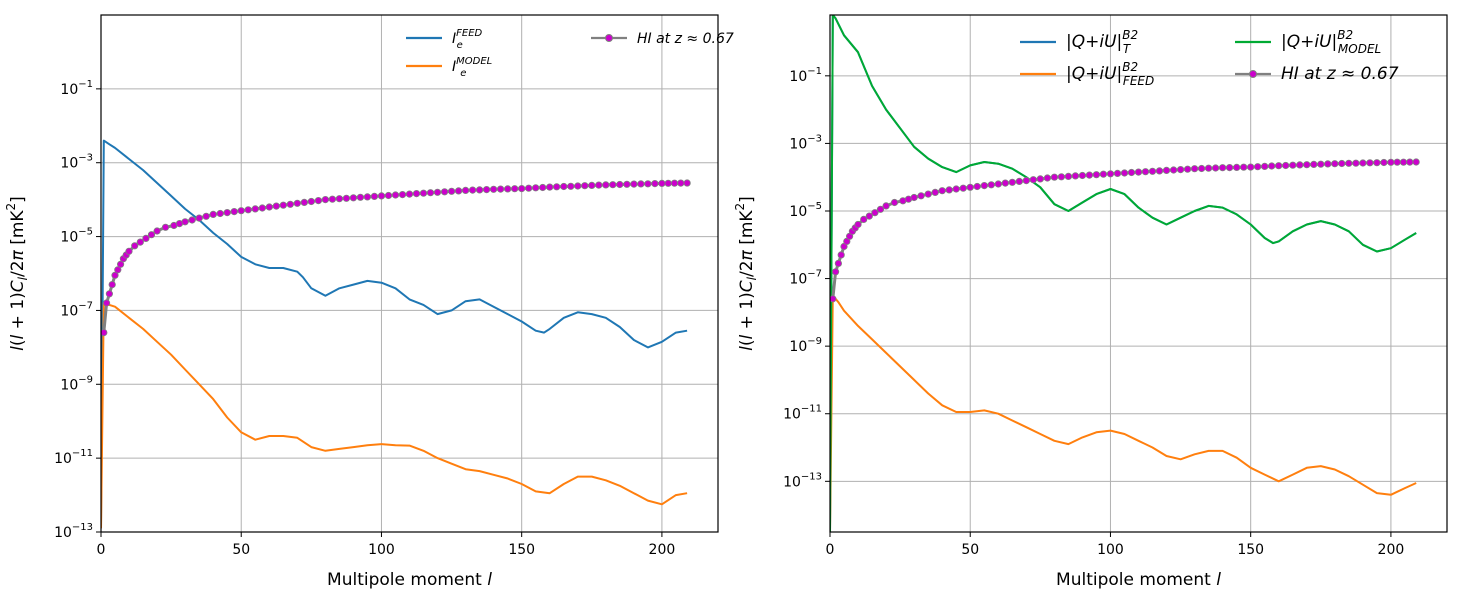 This screenshot has width=1459, height=596. I want to click on y-tick-label: 10⁻¹, so click(76, 88).